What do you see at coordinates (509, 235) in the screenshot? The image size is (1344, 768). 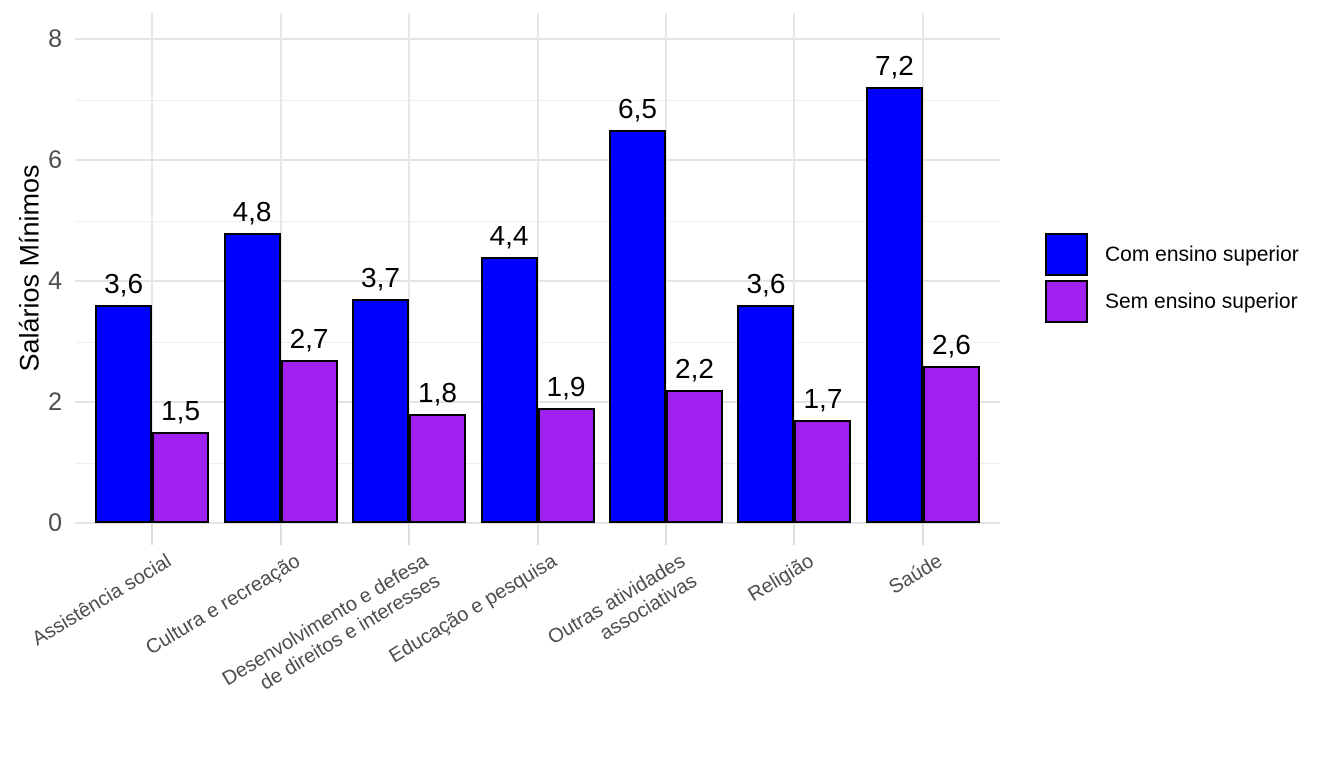 I see `bar-value-label: 4,4` at bounding box center [509, 235].